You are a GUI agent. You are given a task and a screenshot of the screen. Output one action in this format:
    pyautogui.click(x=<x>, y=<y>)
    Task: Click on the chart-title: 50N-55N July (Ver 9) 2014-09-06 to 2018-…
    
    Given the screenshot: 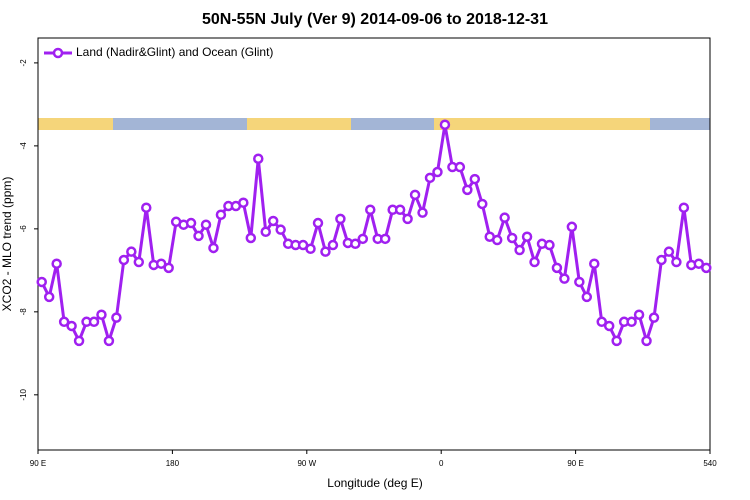 What is the action you would take?
    pyautogui.click(x=375, y=19)
    